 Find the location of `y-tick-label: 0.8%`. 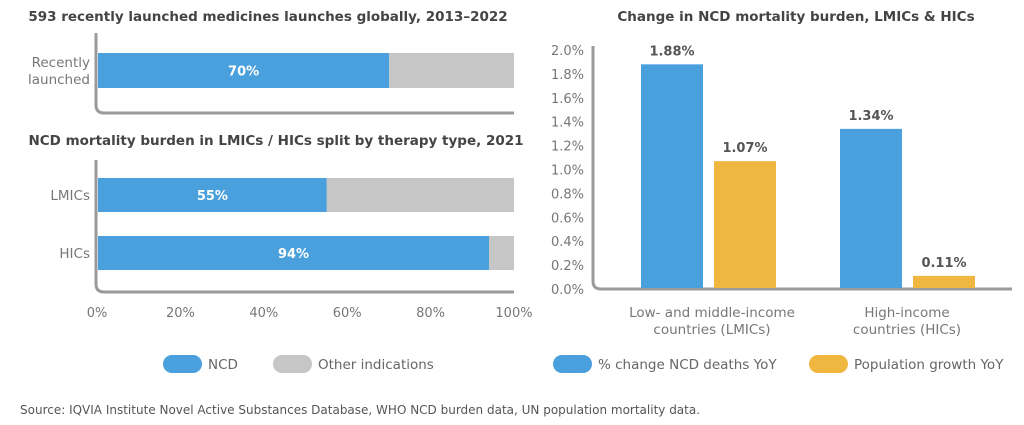

y-tick-label: 0.8% is located at coordinates (567, 194).